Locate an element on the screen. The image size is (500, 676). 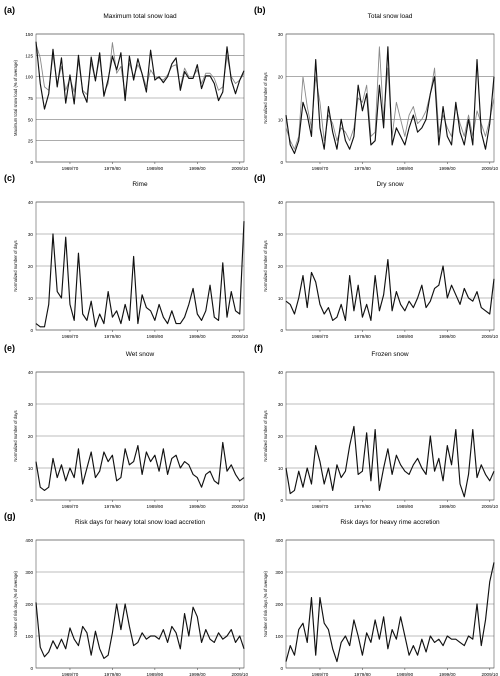
panel-letter: (d) is located at coordinates (260, 178).